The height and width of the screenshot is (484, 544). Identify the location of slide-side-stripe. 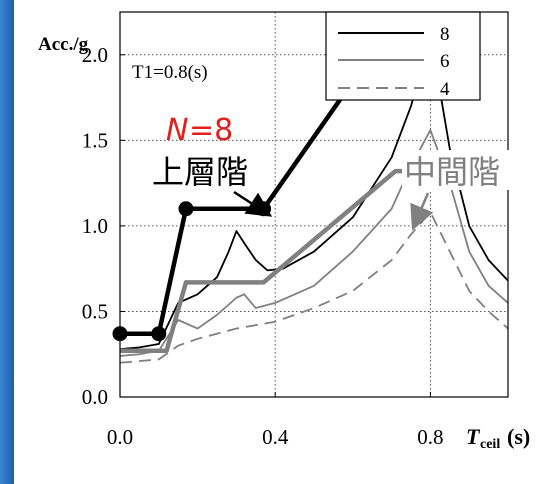
(7, 242).